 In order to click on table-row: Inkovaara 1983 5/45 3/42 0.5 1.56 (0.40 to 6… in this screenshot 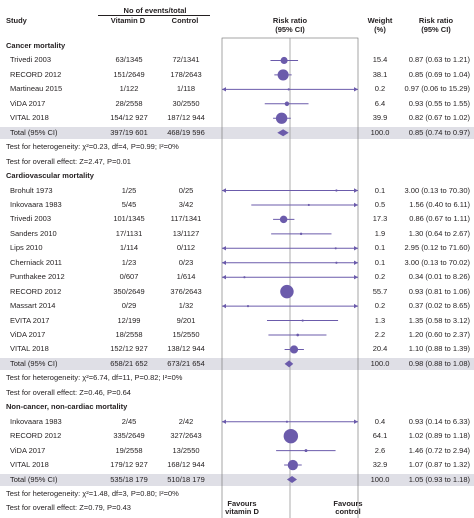, I will do `click(237, 205)`.